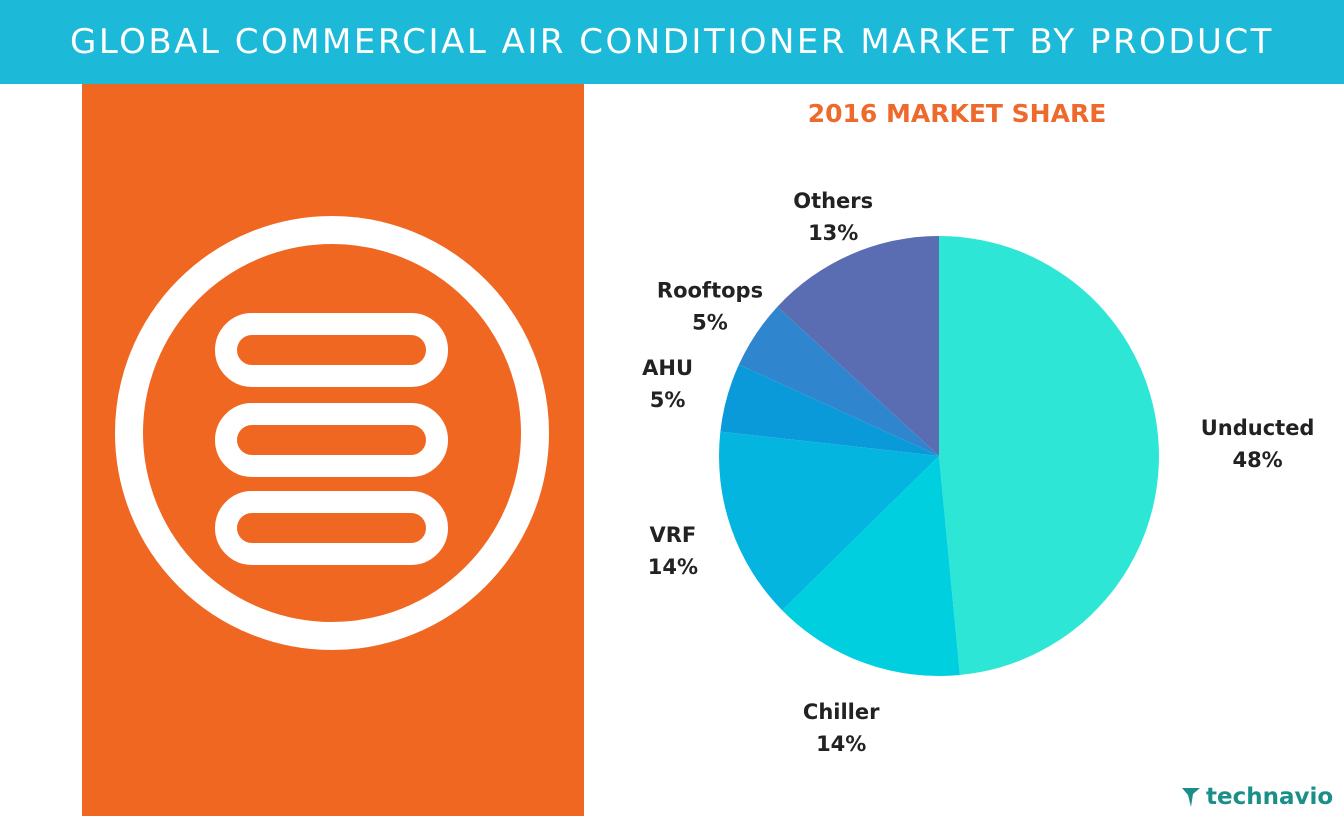 This screenshot has height=816, width=1344. I want to click on pie-slice-ahu, so click(829, 410).